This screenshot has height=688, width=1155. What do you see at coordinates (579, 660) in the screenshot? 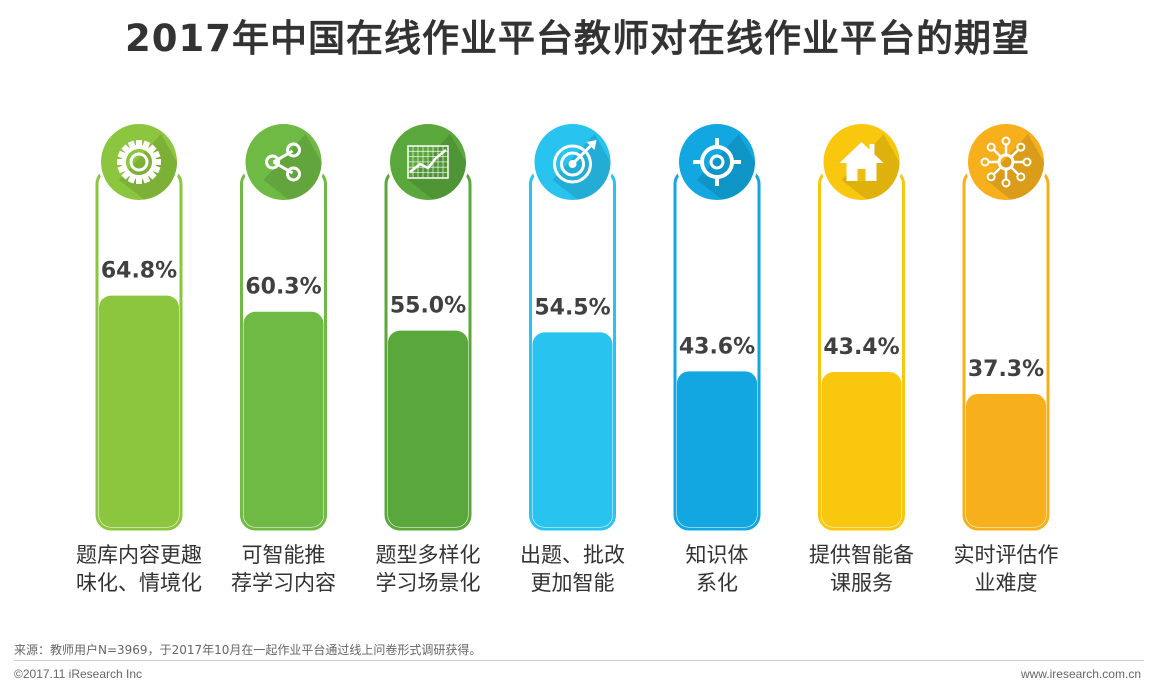
I see `footer-divider` at bounding box center [579, 660].